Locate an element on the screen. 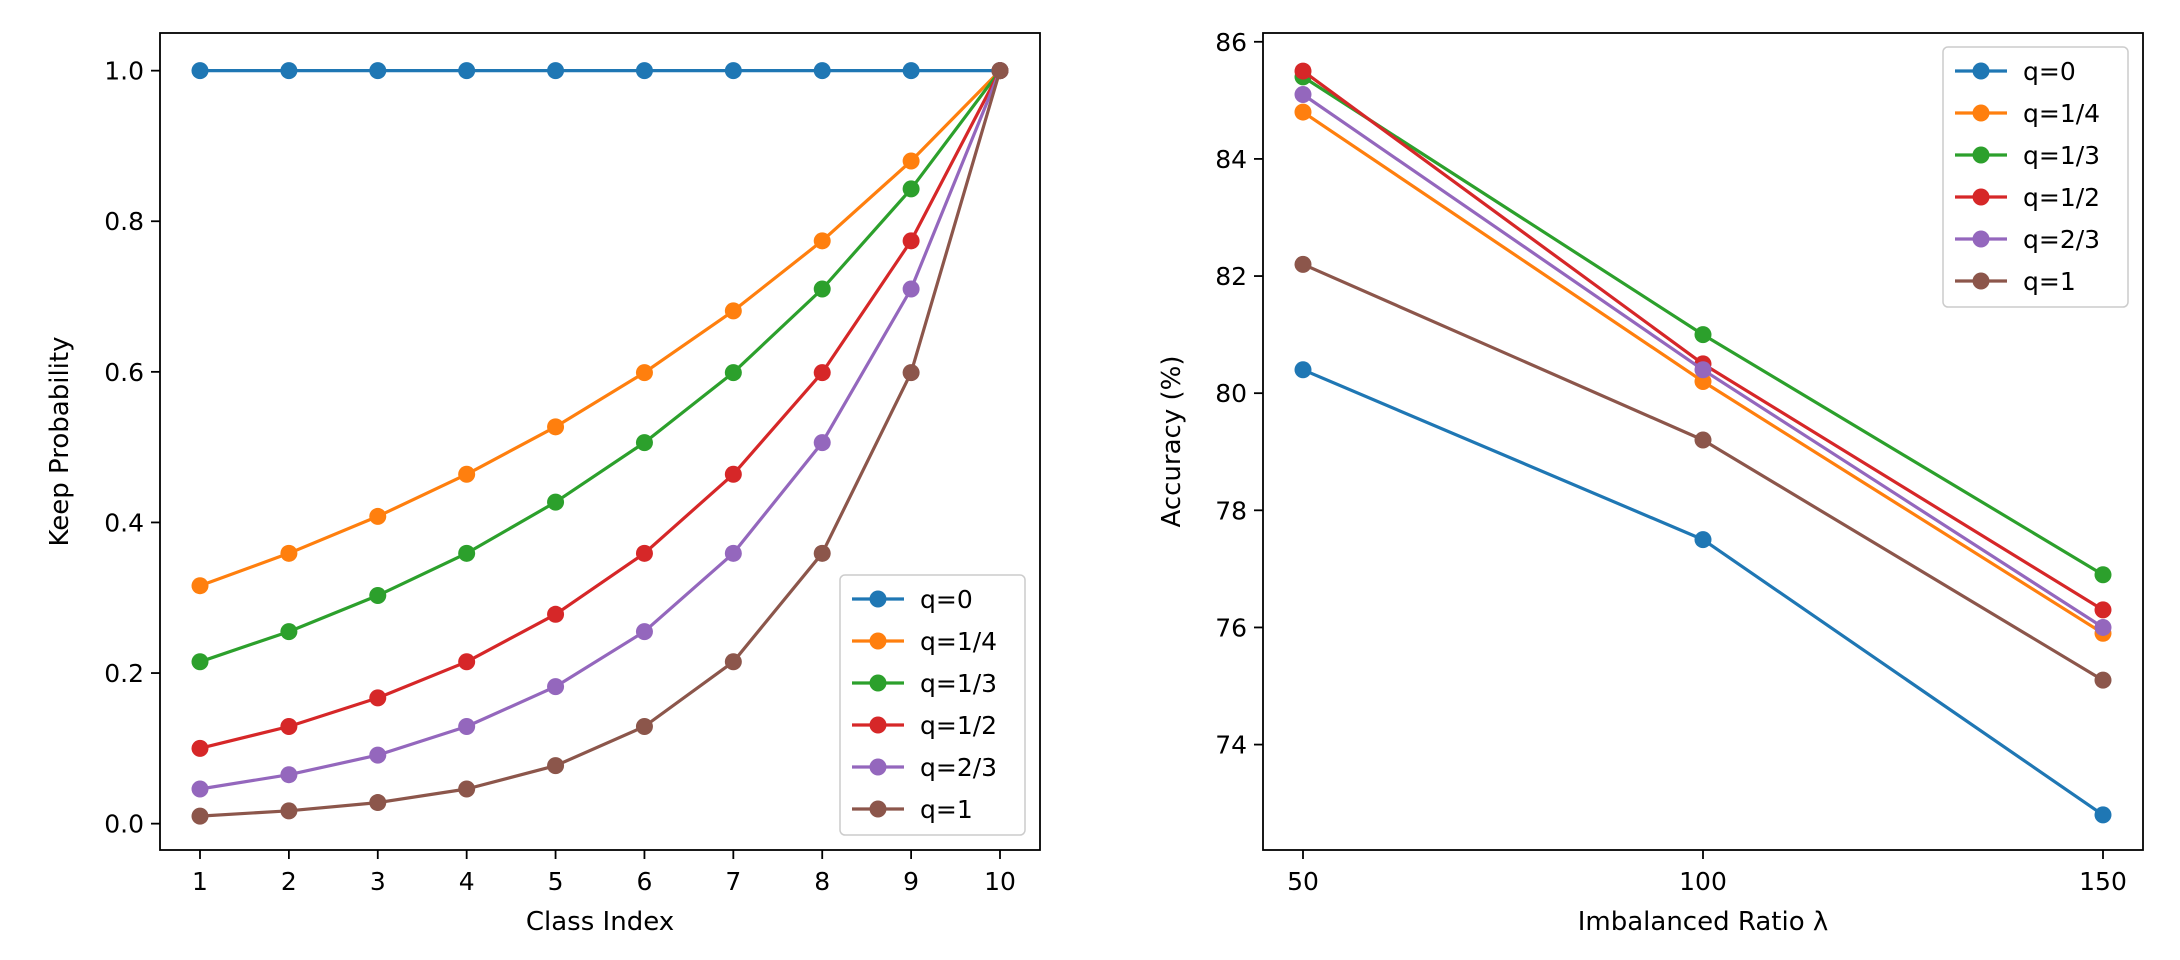  legend-item: q=1/4 is located at coordinates (924, 641).